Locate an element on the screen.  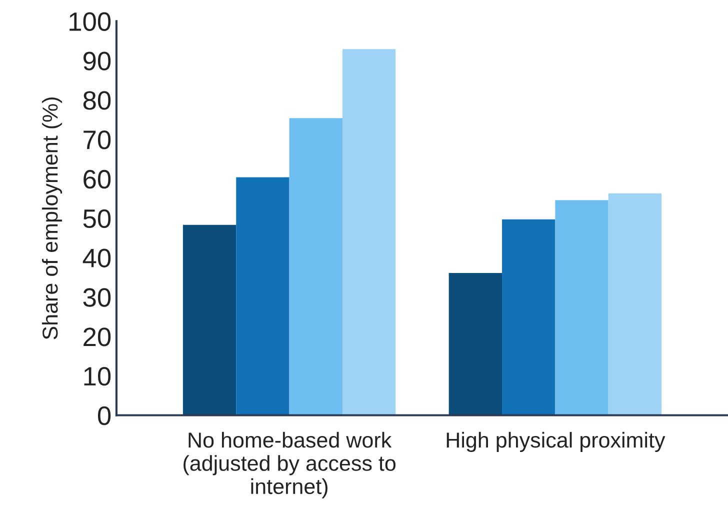
y-tick-label: 60 is located at coordinates (97, 179).